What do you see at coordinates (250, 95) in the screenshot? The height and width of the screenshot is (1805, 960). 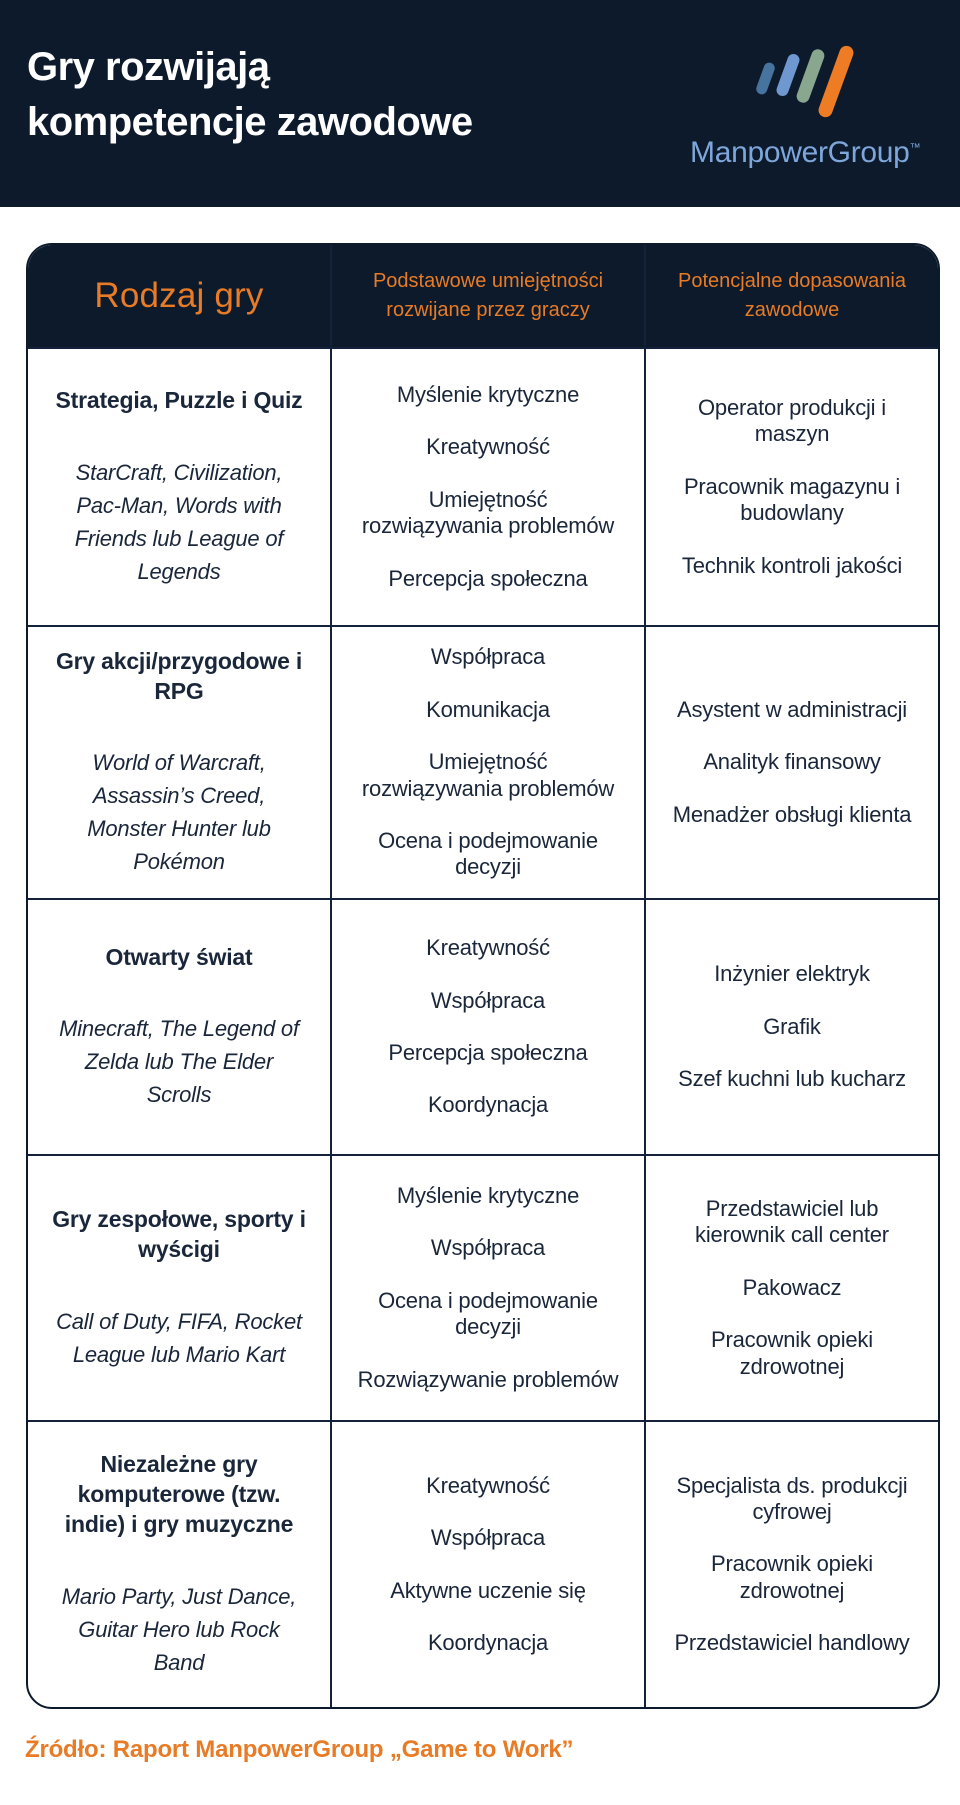 I see `page-title: Gry rozwijają kompetencje zawodowe` at bounding box center [250, 95].